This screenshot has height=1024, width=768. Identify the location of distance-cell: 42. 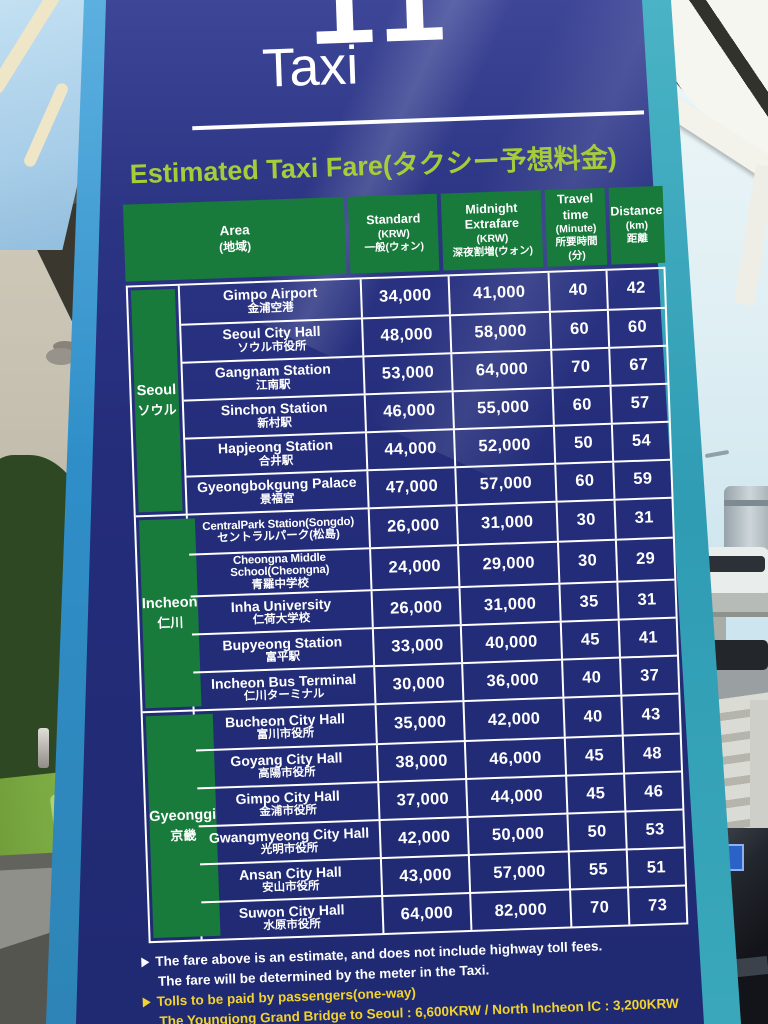
(636, 288).